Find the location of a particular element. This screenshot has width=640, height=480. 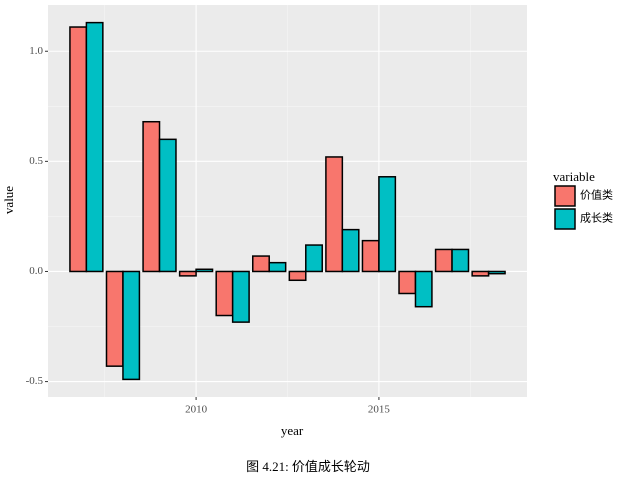

y-tick-label: 0.5 is located at coordinates (36, 161).